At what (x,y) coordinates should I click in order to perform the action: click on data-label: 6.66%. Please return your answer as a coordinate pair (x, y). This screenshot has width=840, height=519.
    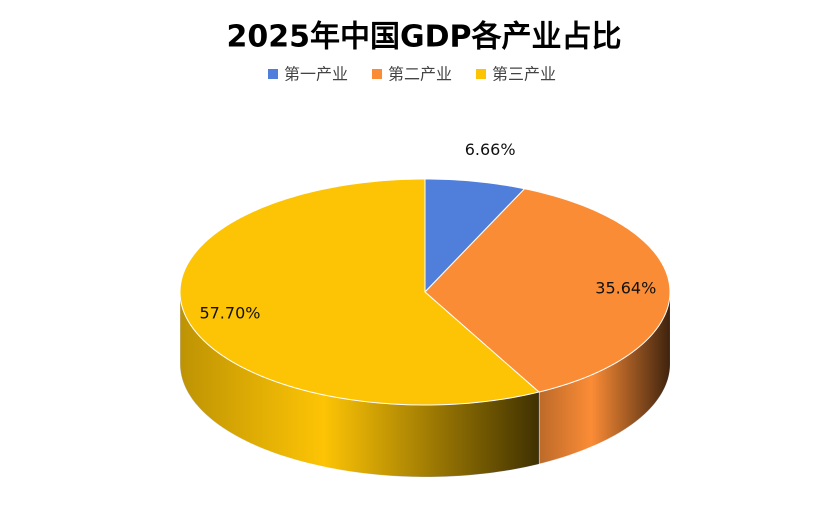
    Looking at the image, I should click on (490, 149).